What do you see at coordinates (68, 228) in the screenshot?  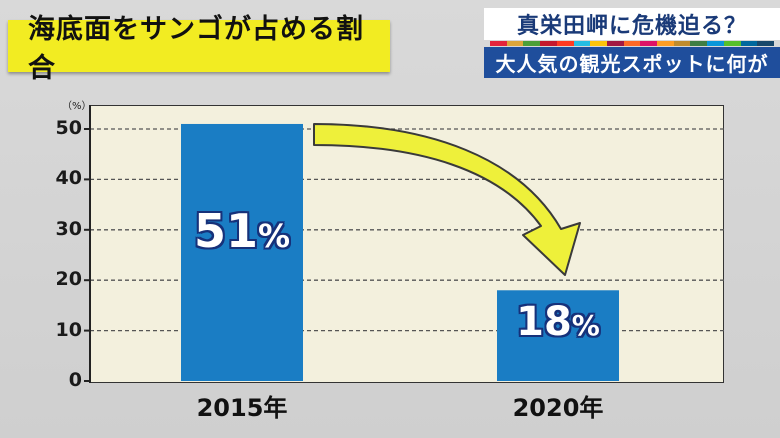 I see `y-tick-label: 30` at bounding box center [68, 228].